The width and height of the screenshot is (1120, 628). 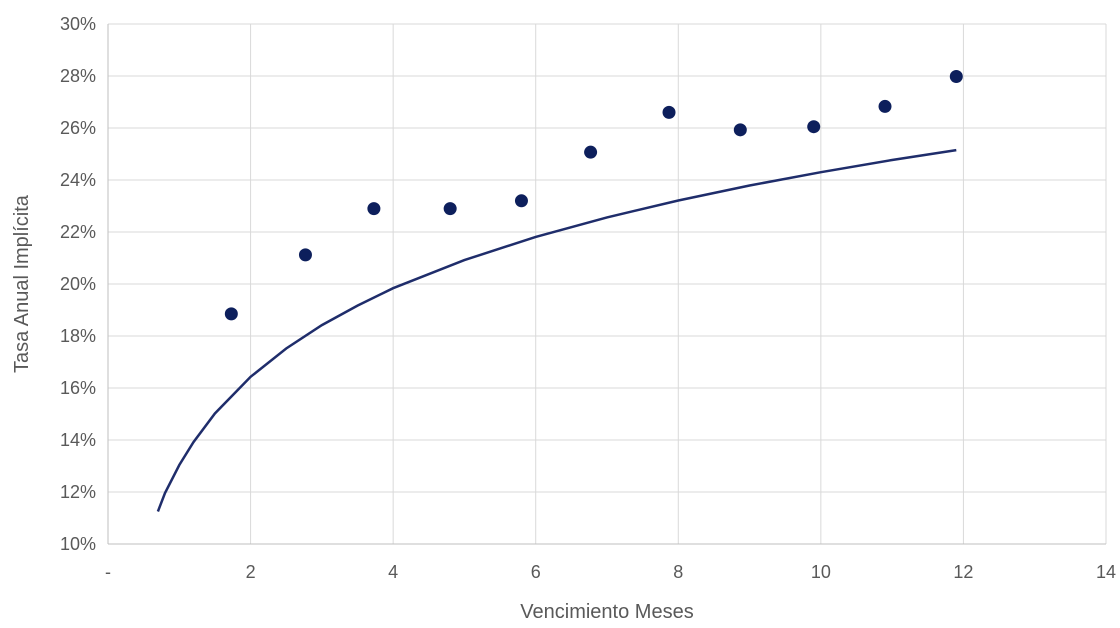 I want to click on y-axis-title: Tasa Anual Implícita, so click(x=22, y=283).